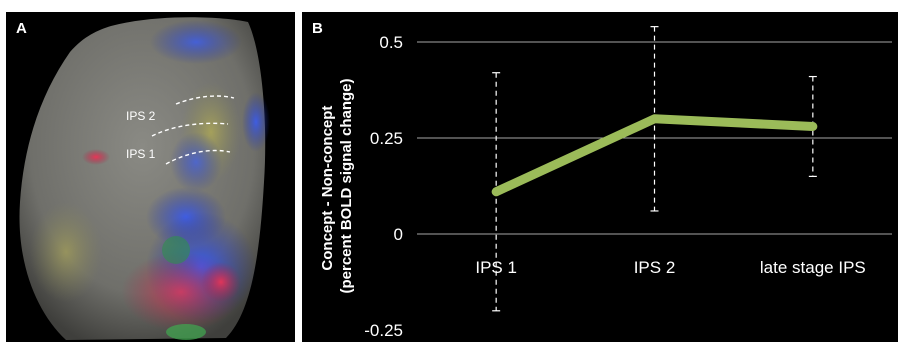 The width and height of the screenshot is (899, 346). Describe the element at coordinates (654, 155) in the screenshot. I see `data-series` at that location.